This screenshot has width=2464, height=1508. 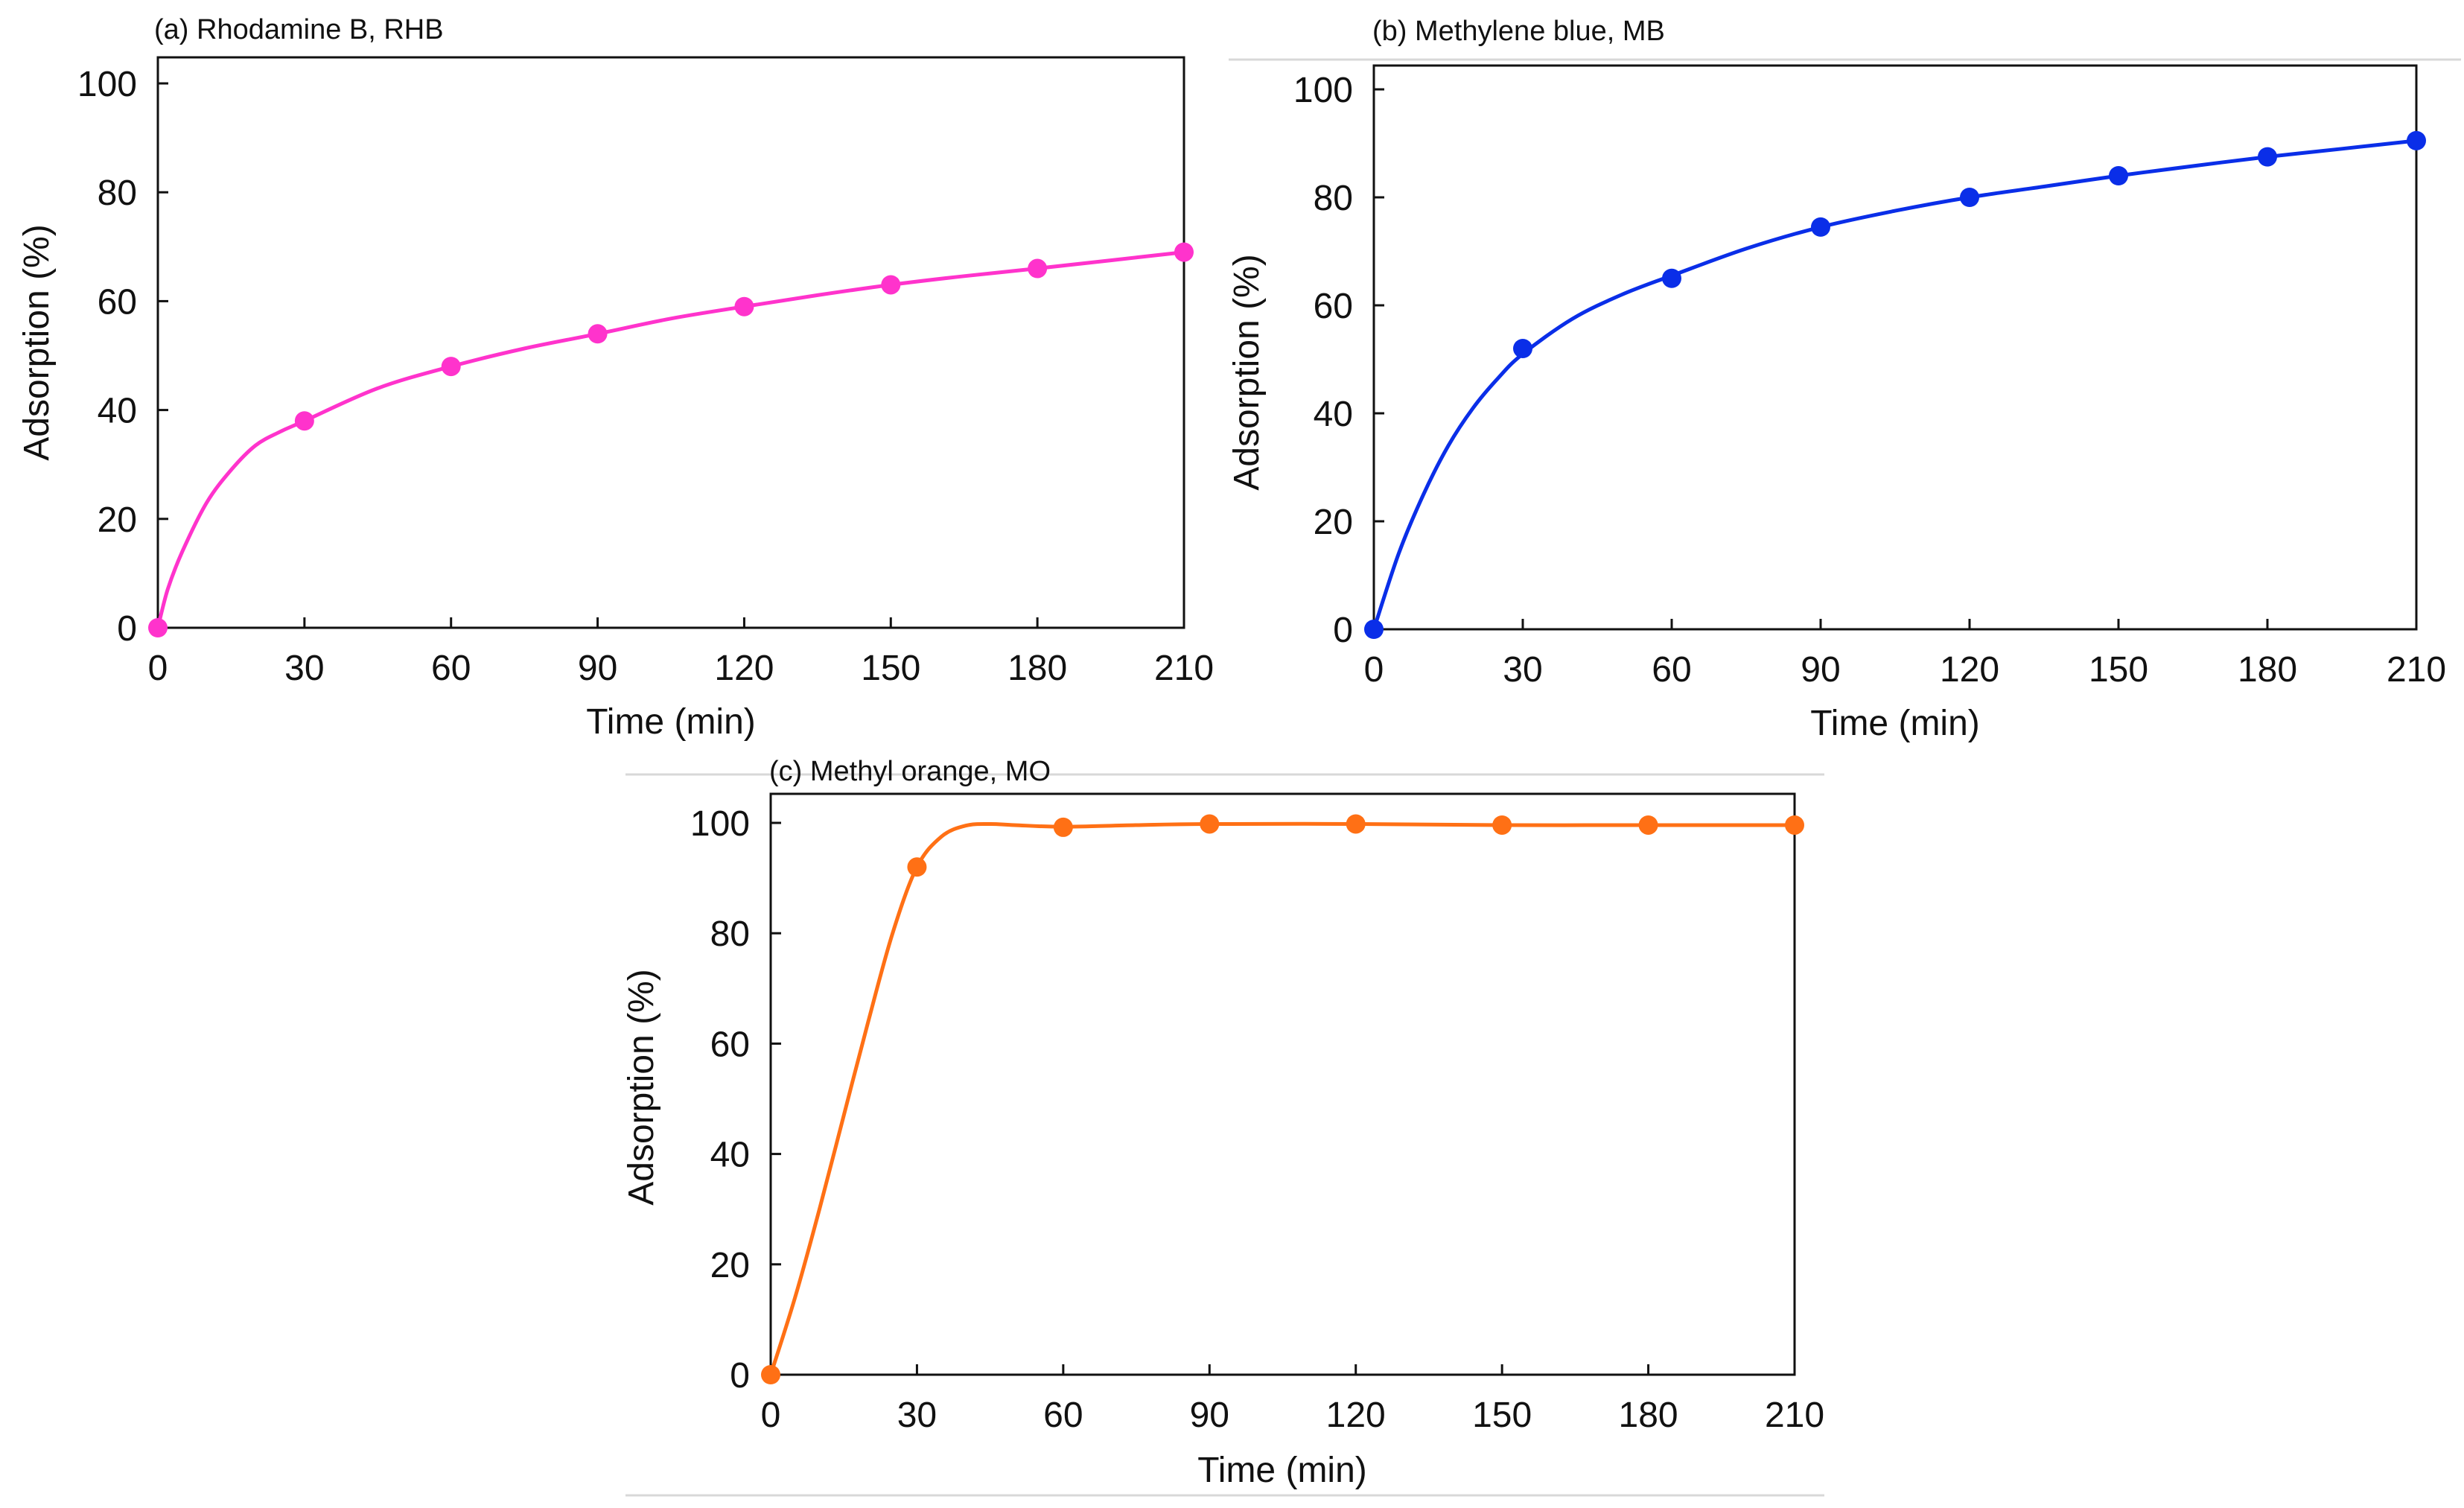 I want to click on panel-title: (a) Rhodamine B, RHB, so click(x=299, y=29).